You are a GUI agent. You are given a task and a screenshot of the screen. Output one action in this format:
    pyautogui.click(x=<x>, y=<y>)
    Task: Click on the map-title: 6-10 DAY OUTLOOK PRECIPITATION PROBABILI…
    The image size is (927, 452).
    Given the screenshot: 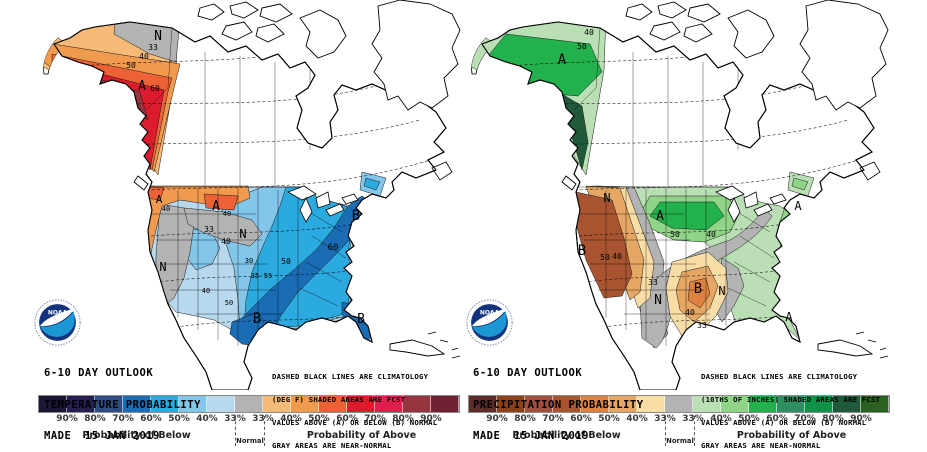 What is the action you would take?
    pyautogui.click(x=558, y=399)
    